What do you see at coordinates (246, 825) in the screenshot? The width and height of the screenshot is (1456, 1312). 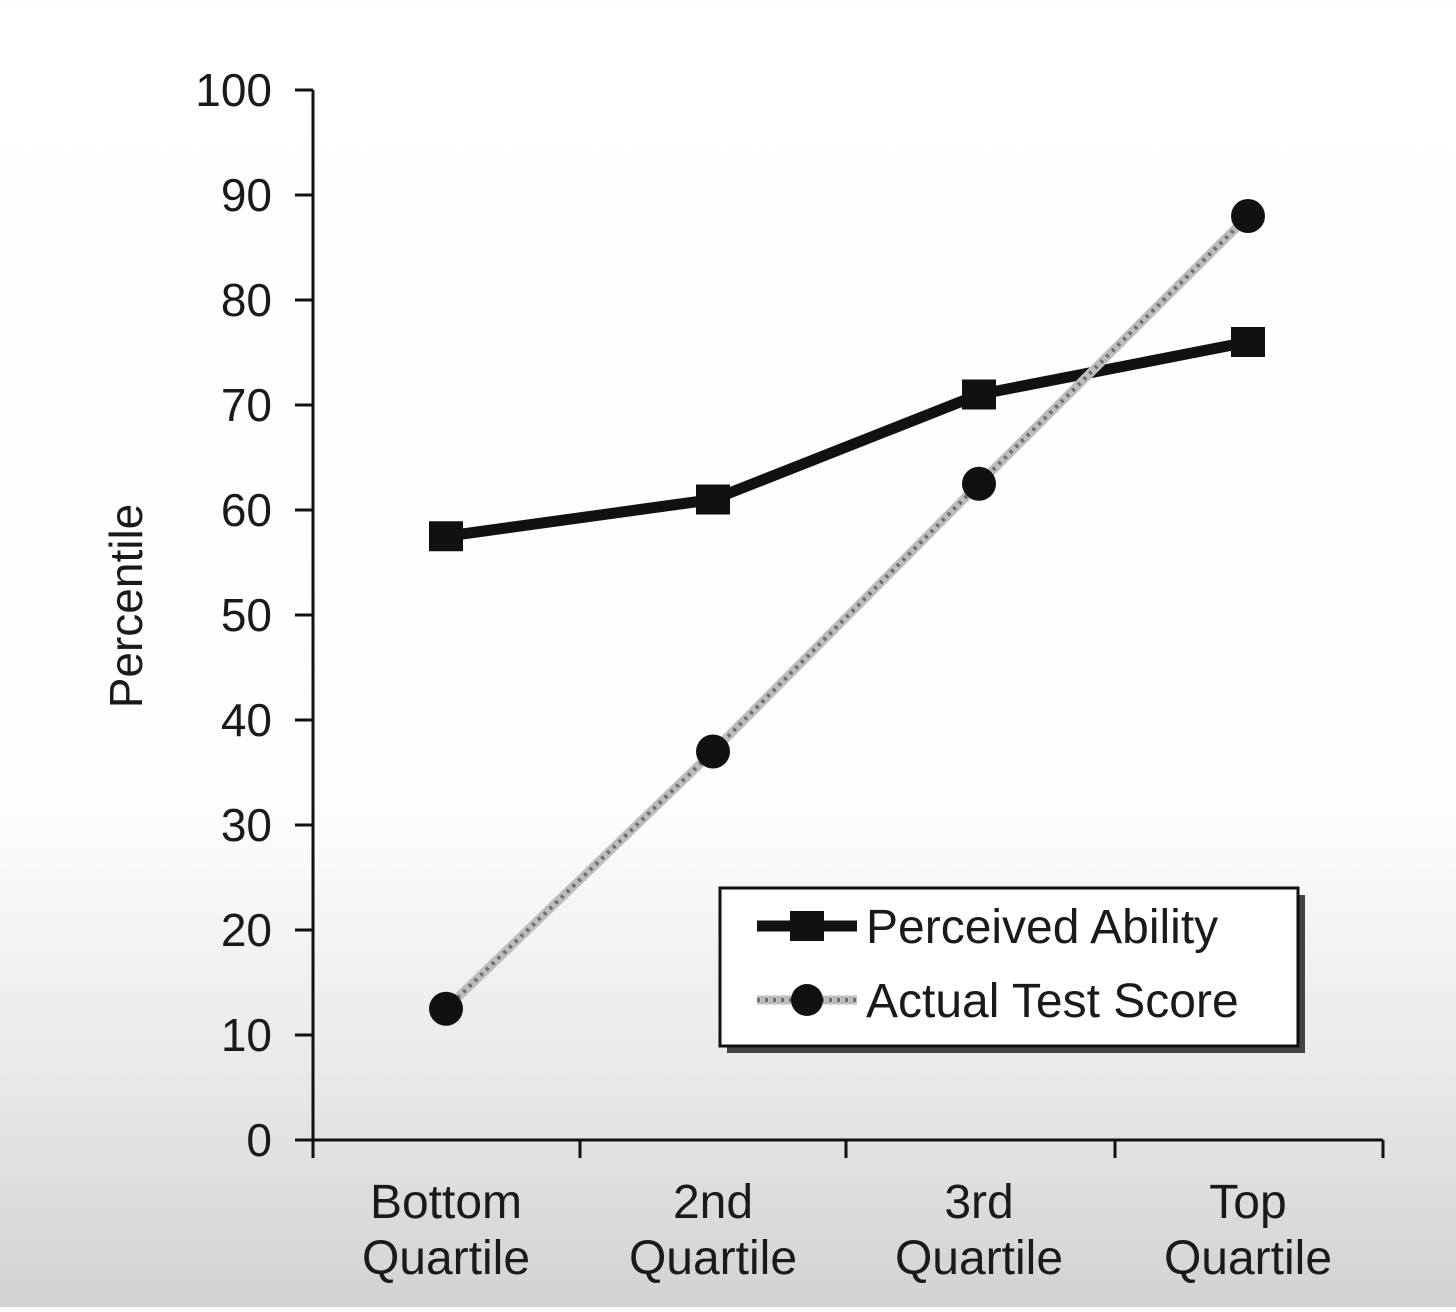 I see `y-tick-label: 30` at bounding box center [246, 825].